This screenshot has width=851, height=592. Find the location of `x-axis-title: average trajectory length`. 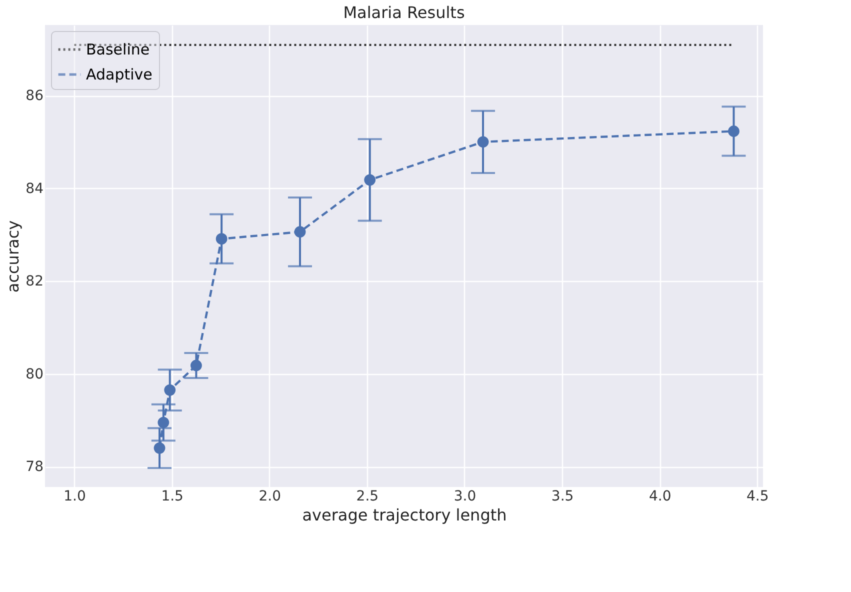

x-axis-title: average trajectory length is located at coordinates (404, 515).